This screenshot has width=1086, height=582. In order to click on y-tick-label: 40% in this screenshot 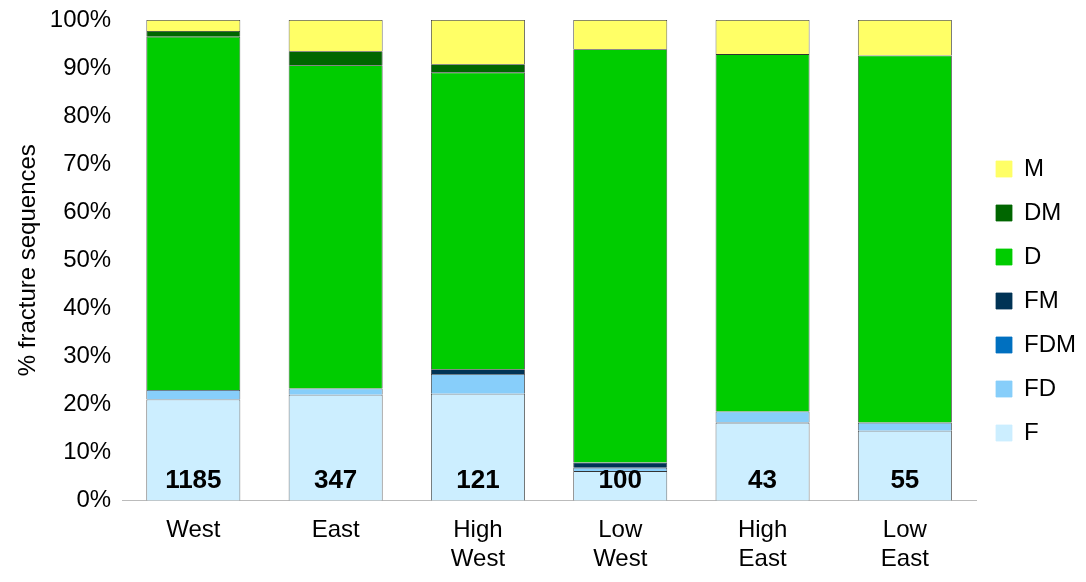, I will do `click(87, 306)`.